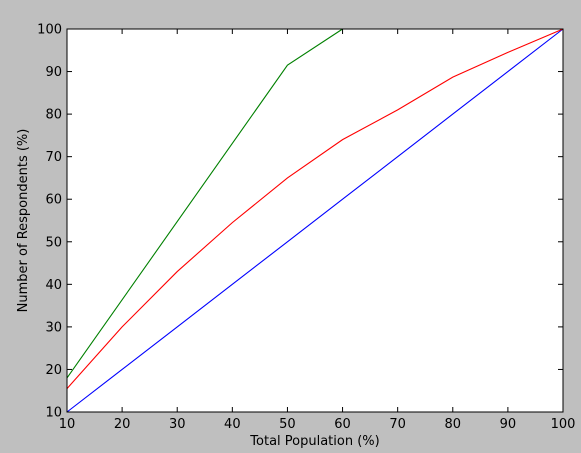  Describe the element at coordinates (177, 424) in the screenshot. I see `x-tick-label: 30` at that location.